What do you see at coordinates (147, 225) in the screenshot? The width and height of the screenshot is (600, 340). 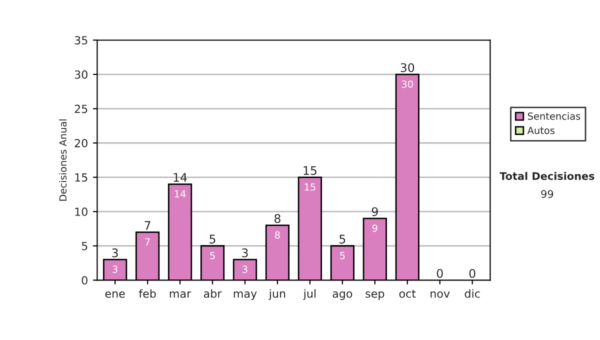 I see `total-label: 7` at bounding box center [147, 225].